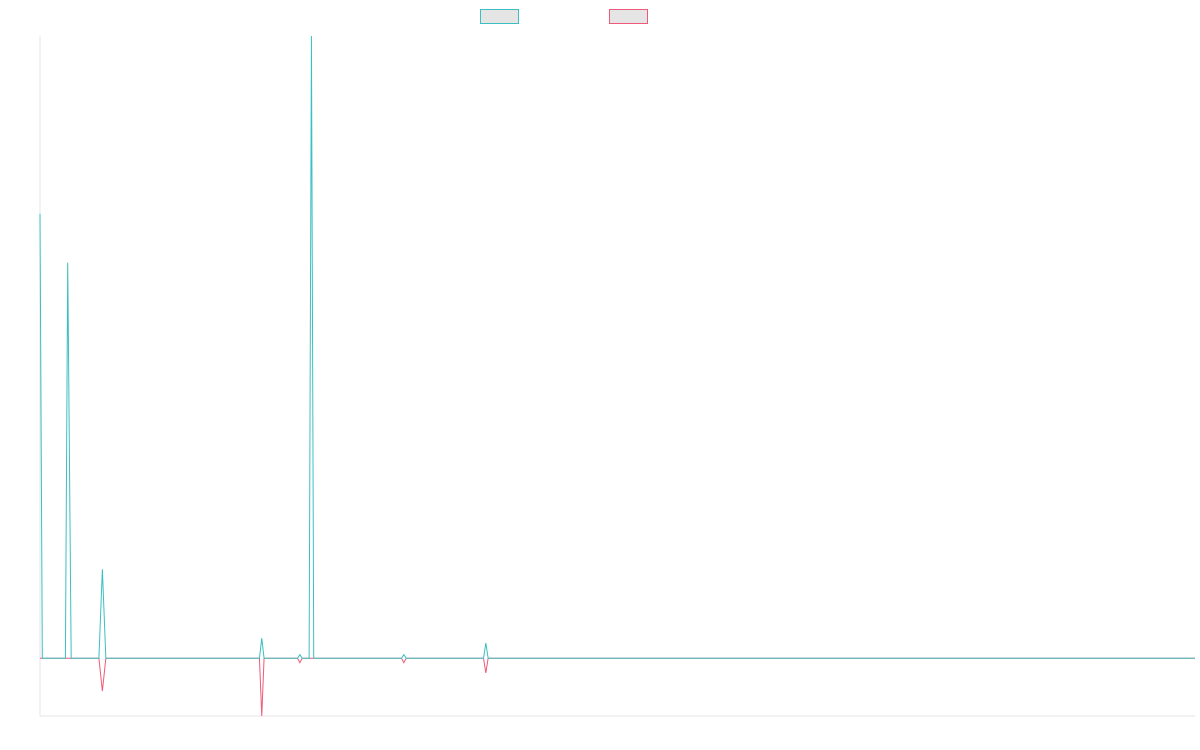 The width and height of the screenshot is (1200, 750). Describe the element at coordinates (567, 16) in the screenshot. I see `legend` at that location.